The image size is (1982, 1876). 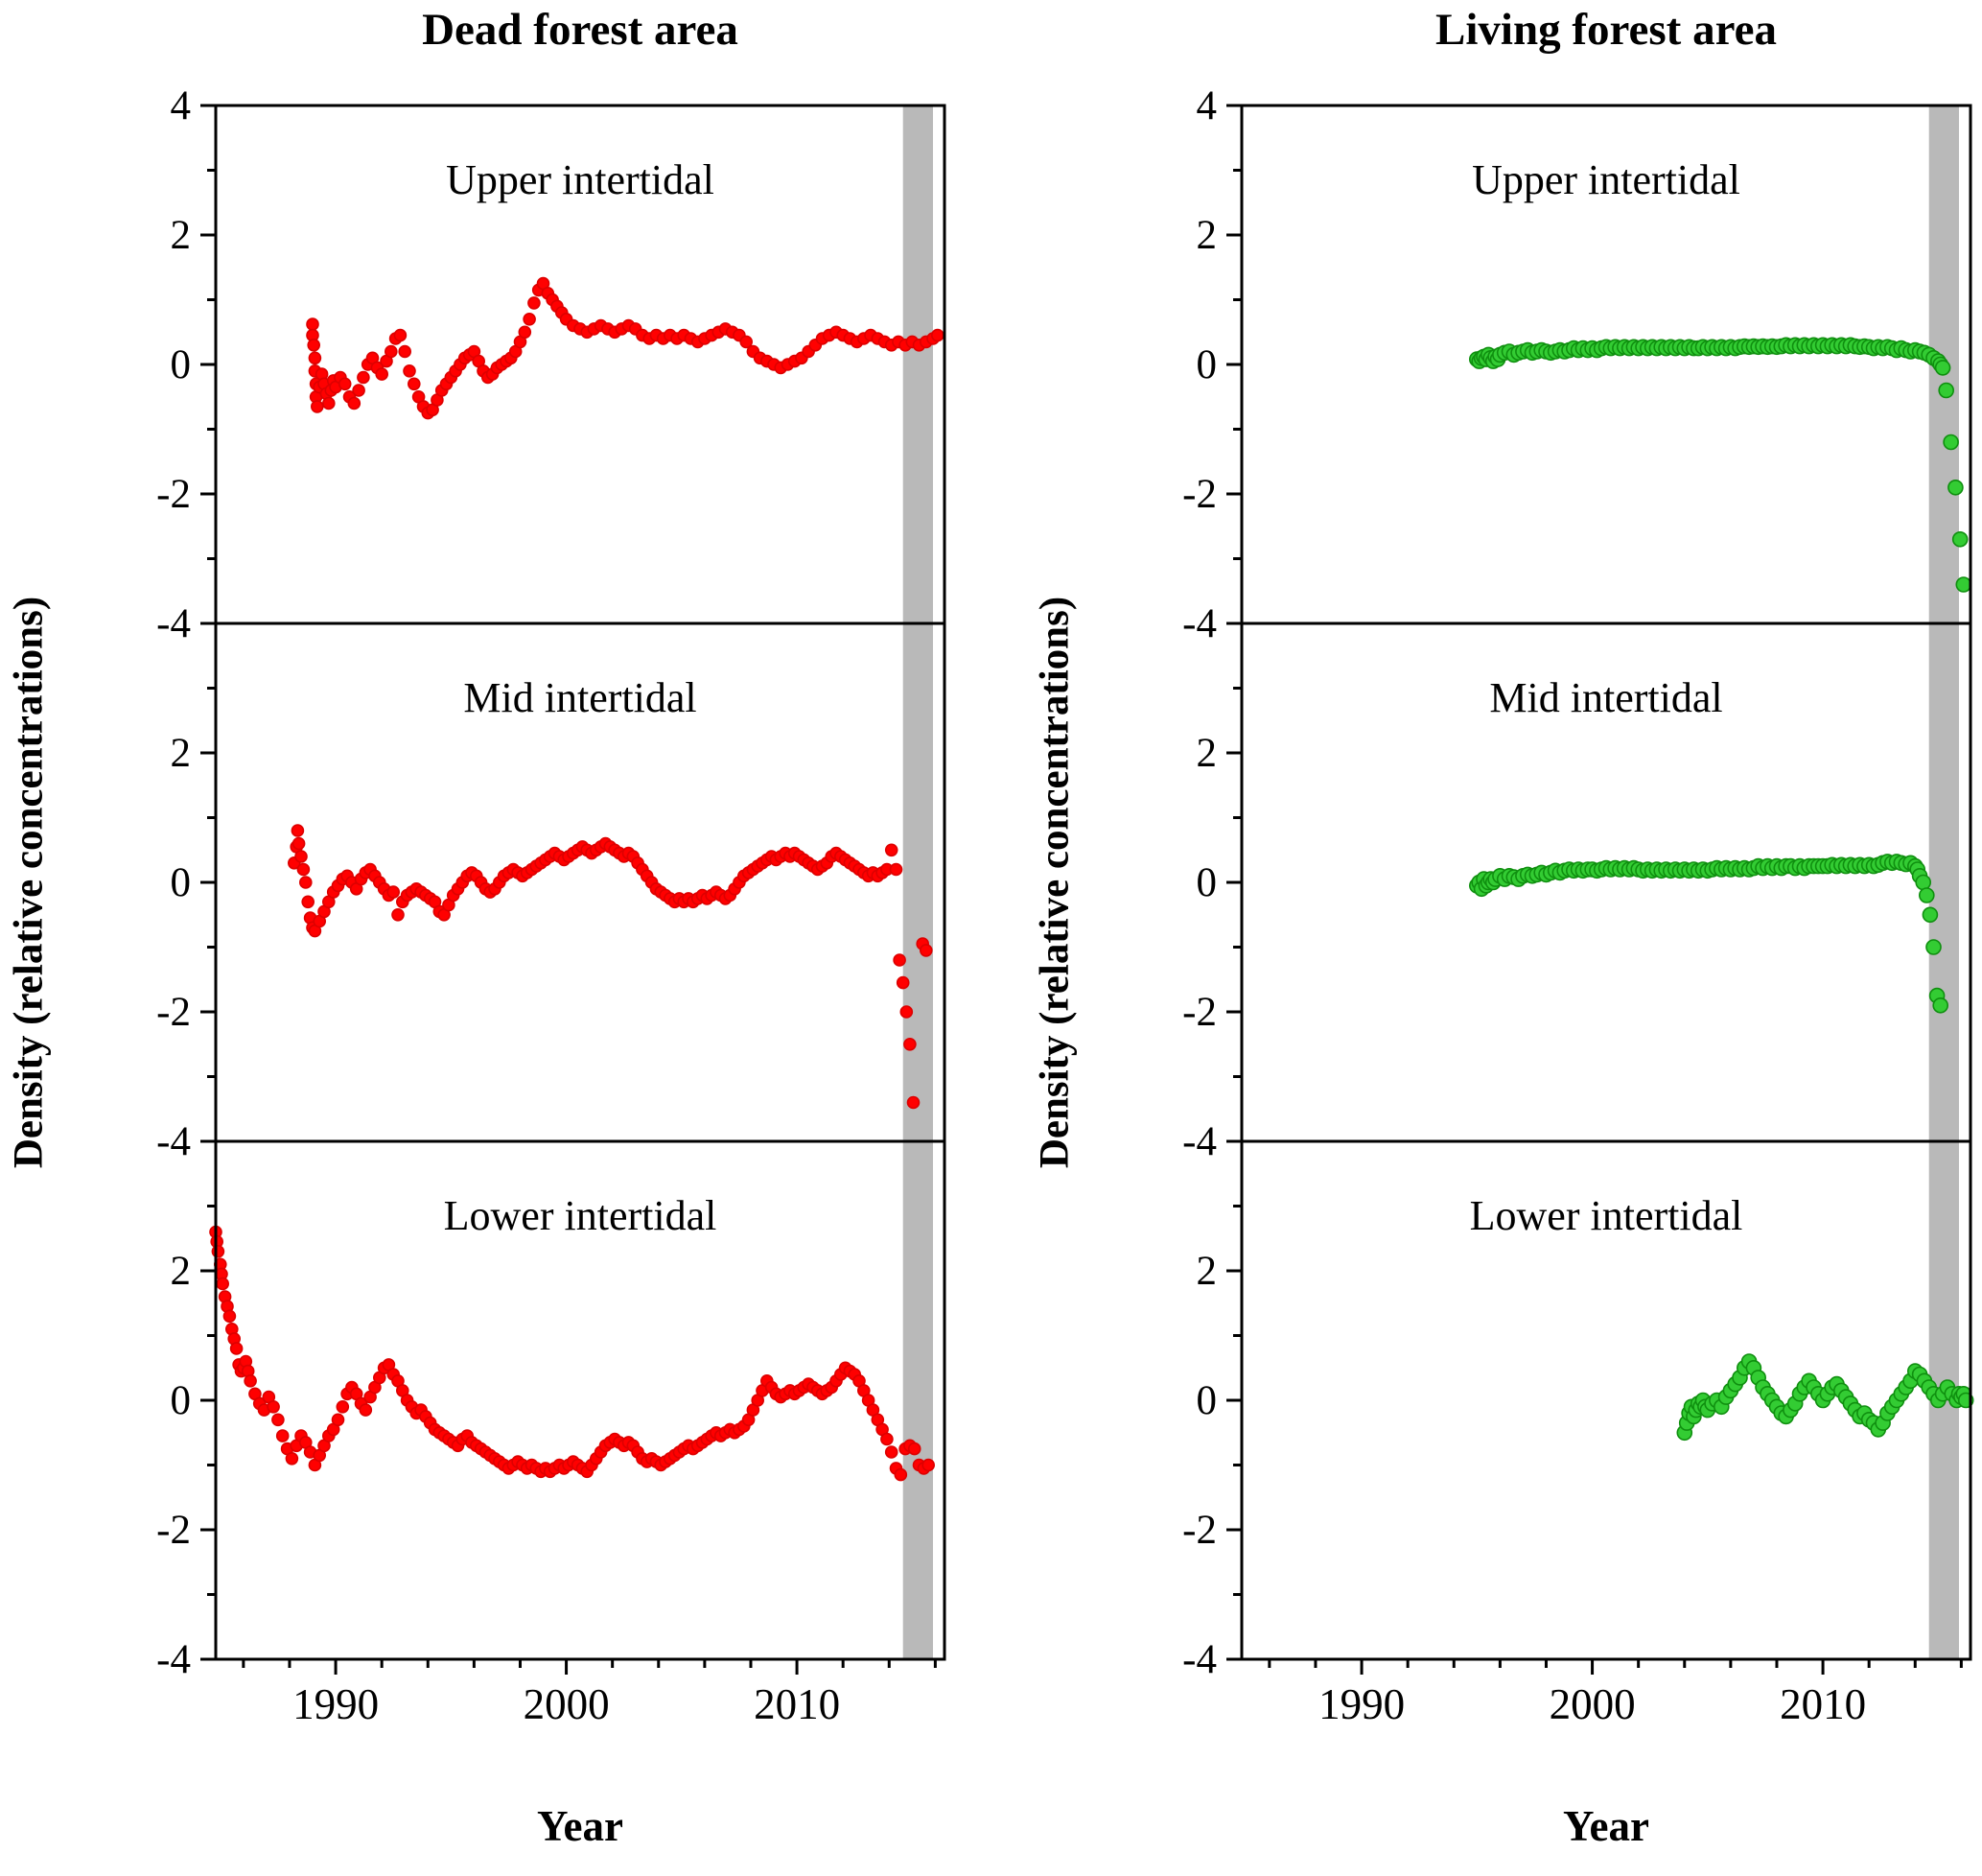 I want to click on living-forest-title: Living forest area, so click(x=1606, y=30).